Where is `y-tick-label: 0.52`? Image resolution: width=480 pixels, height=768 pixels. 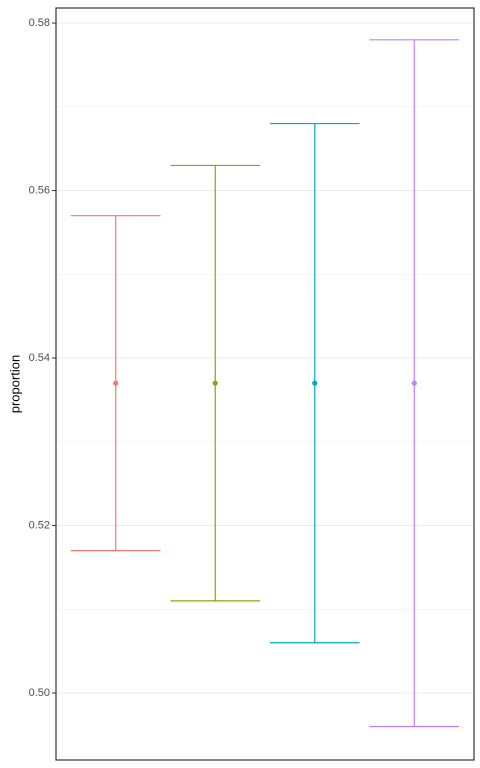
y-tick-label: 0.52 is located at coordinates (39, 525).